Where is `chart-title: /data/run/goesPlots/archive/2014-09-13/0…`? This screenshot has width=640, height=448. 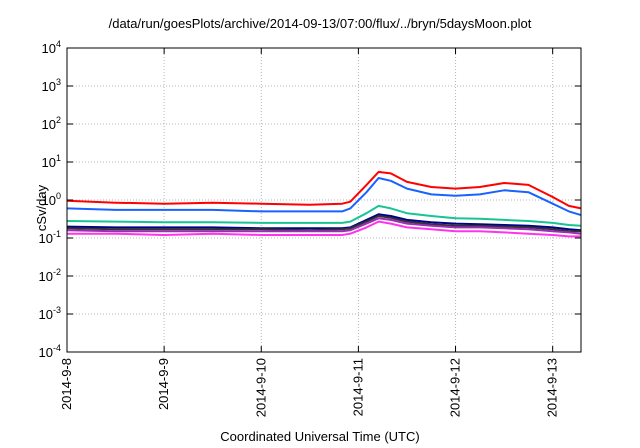 chart-title: /data/run/goesPlots/archive/2014-09-13/0… is located at coordinates (320, 23).